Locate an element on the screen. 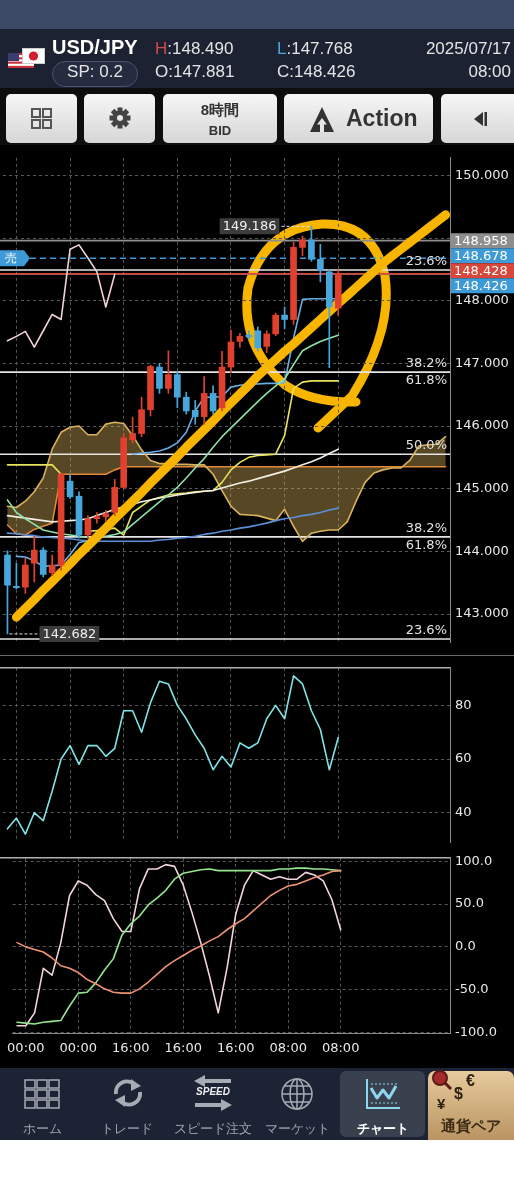  y-tick-label: 100.0 is located at coordinates (474, 860).